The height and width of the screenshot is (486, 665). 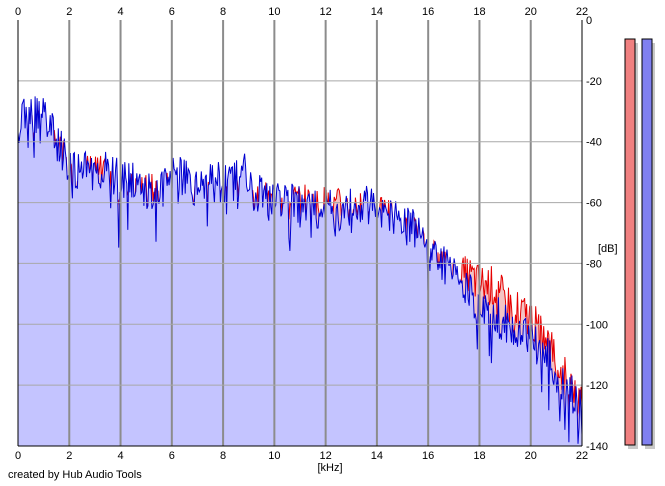 What do you see at coordinates (582, 456) in the screenshot?
I see `x-tick-label-bottom-11: 22` at bounding box center [582, 456].